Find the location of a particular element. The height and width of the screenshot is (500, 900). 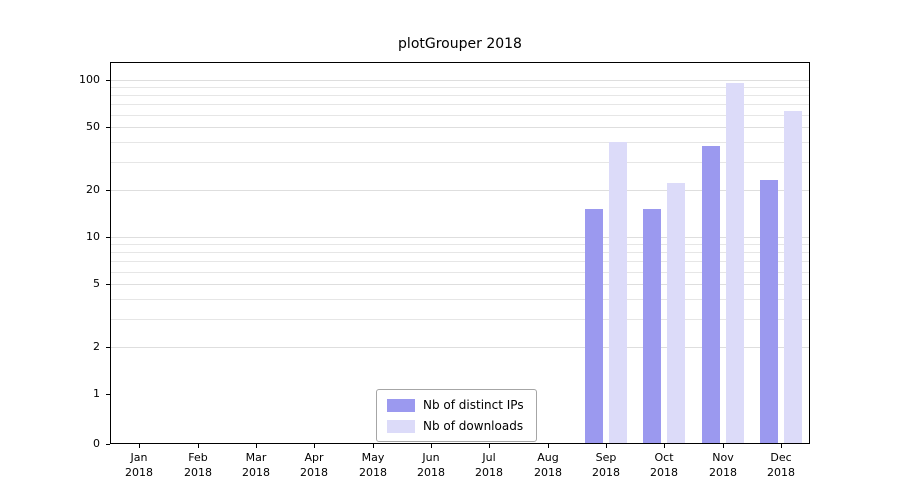

bar-dec-downloads is located at coordinates (793, 277).